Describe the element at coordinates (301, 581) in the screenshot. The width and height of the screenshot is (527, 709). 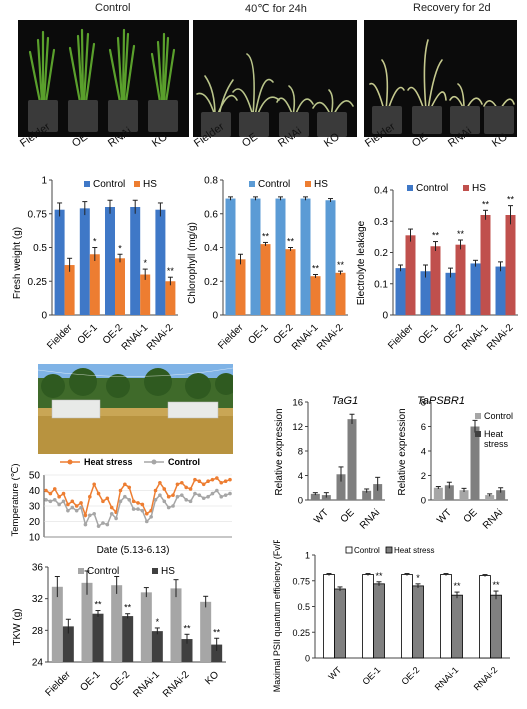
I see `y-tick-label: 0.75` at that location.